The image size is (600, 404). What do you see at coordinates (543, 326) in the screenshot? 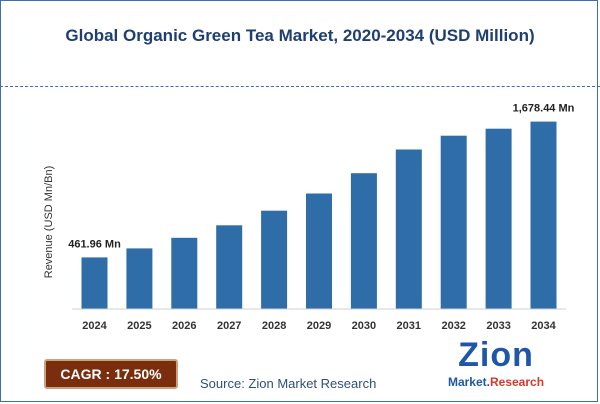
I see `x-tick-2034: 2034` at bounding box center [543, 326].